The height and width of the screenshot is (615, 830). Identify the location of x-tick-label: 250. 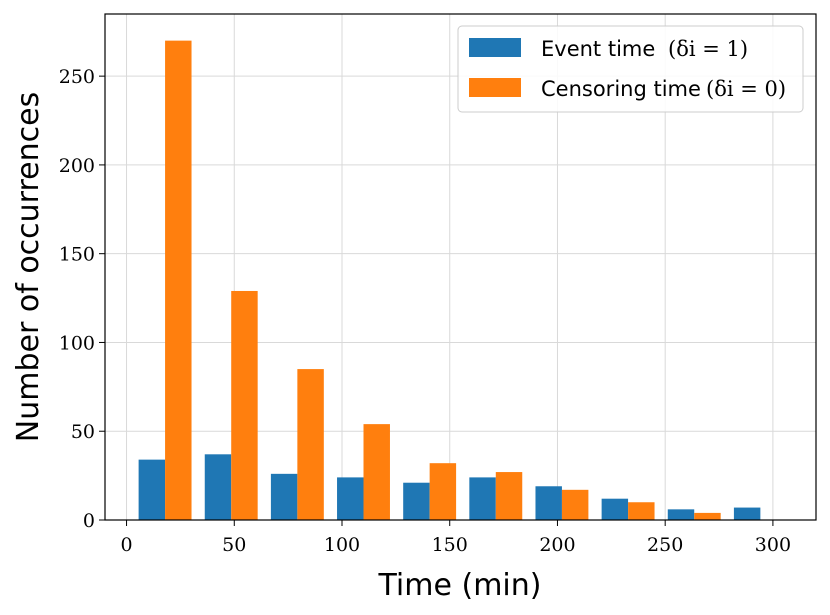
(665, 545).